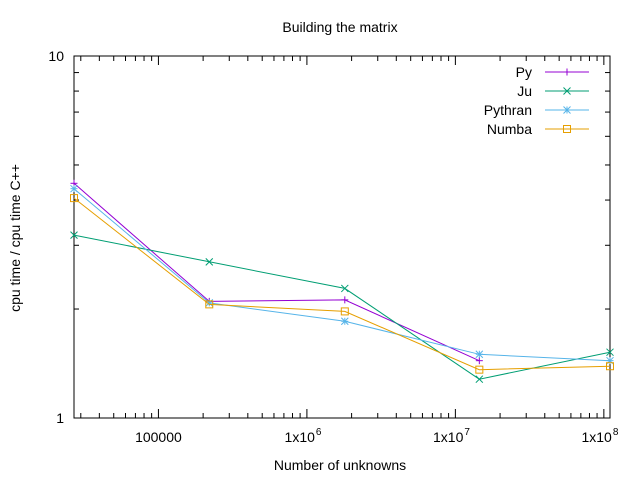 Image resolution: width=640 pixels, height=480 pixels. I want to click on legend: Py Ju Pythran Numba, so click(536, 100).